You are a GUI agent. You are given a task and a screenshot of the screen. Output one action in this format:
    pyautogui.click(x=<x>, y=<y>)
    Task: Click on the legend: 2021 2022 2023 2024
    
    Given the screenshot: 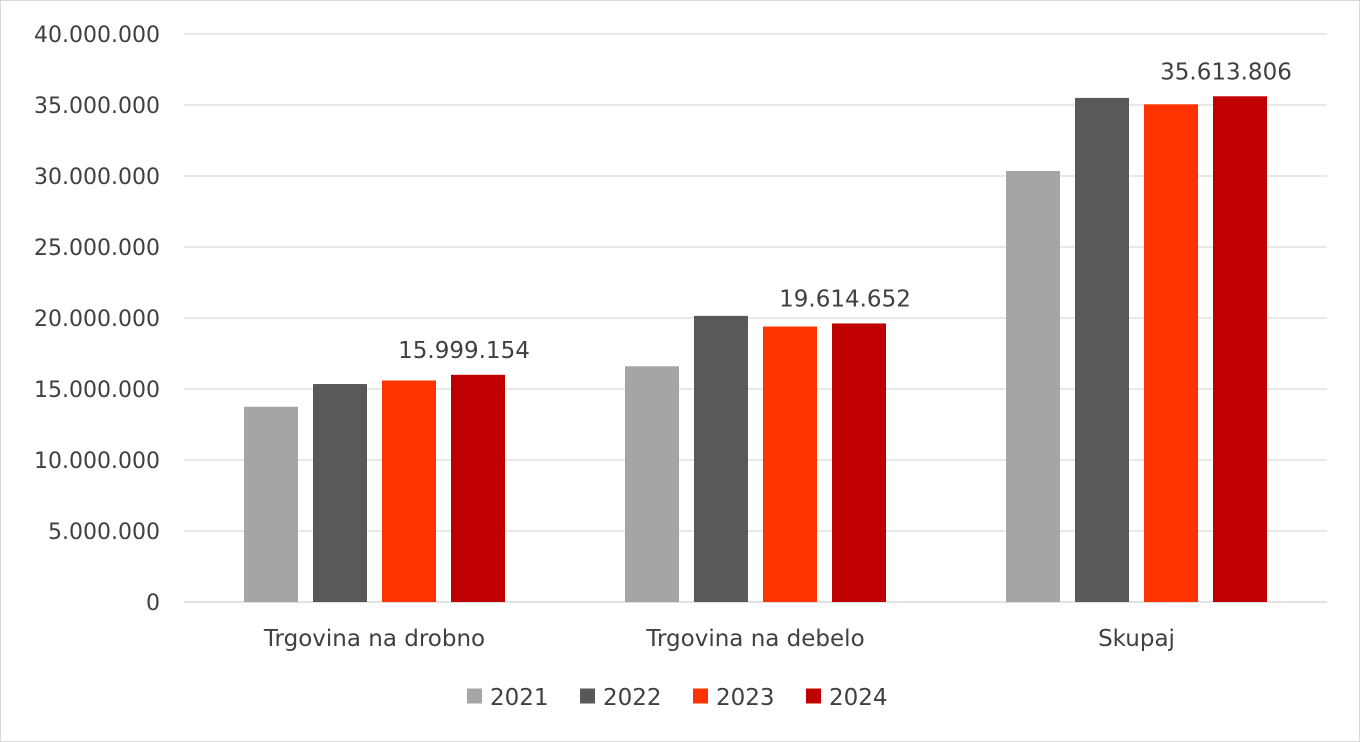 What is the action you would take?
    pyautogui.click(x=677, y=698)
    